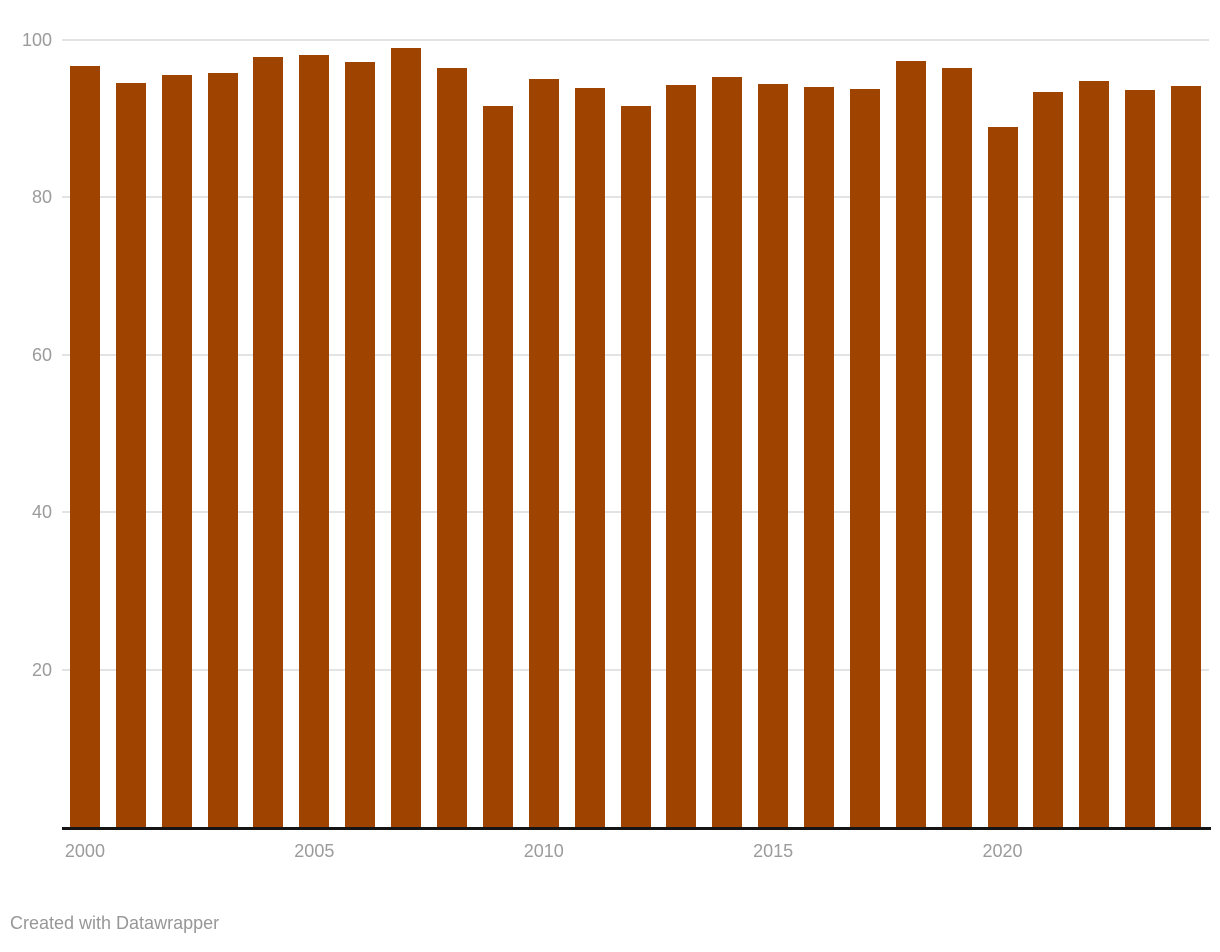 The image size is (1220, 952). I want to click on bar-2018, so click(910, 444).